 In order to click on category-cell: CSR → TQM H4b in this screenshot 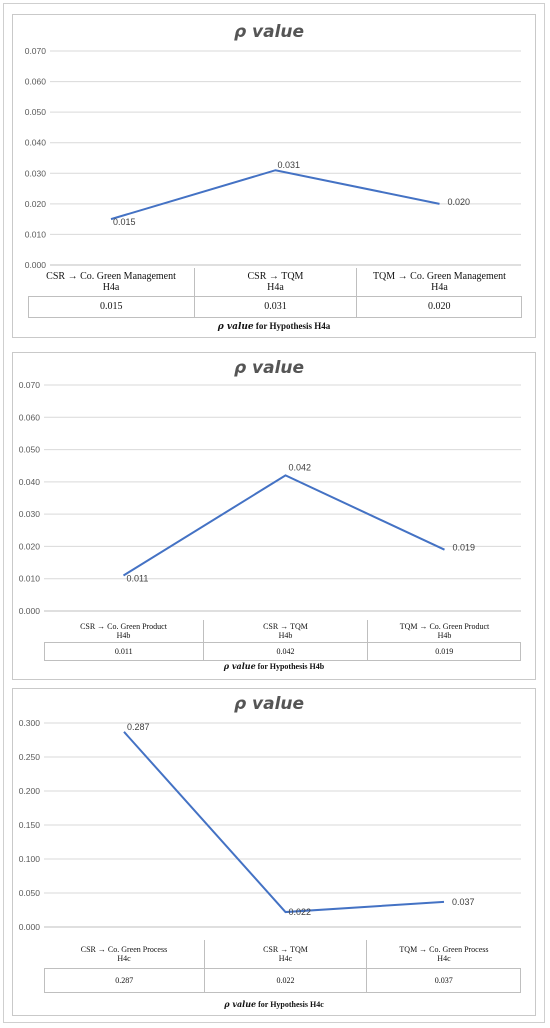, I will do `click(285, 631)`.